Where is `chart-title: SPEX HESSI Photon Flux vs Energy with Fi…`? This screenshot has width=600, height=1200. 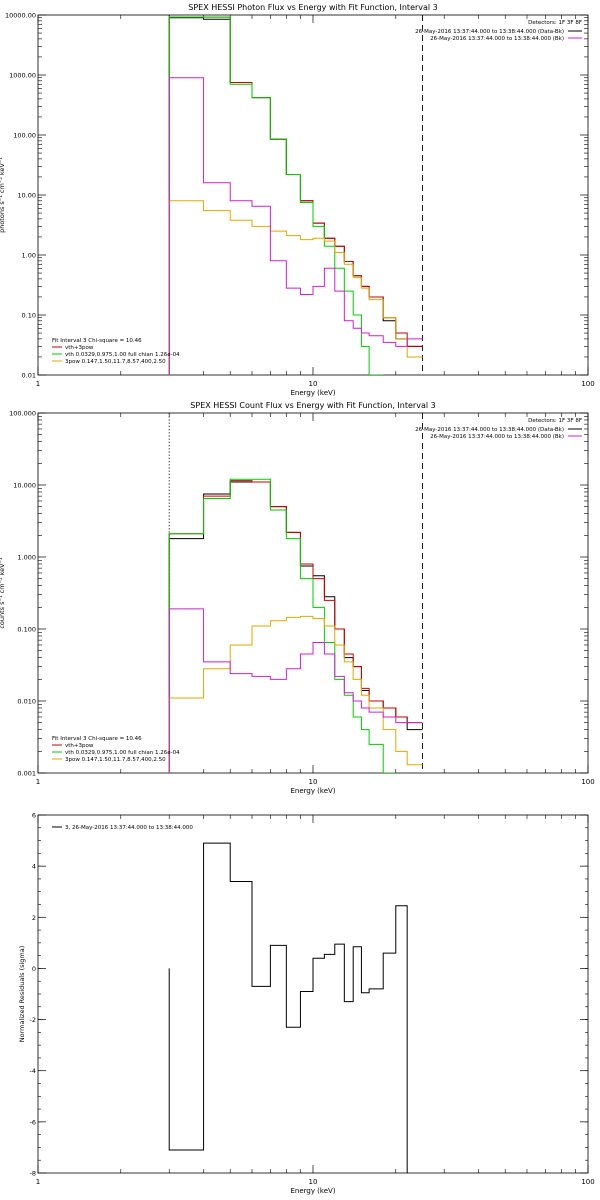 chart-title: SPEX HESSI Photon Flux vs Energy with Fi… is located at coordinates (313, 7).